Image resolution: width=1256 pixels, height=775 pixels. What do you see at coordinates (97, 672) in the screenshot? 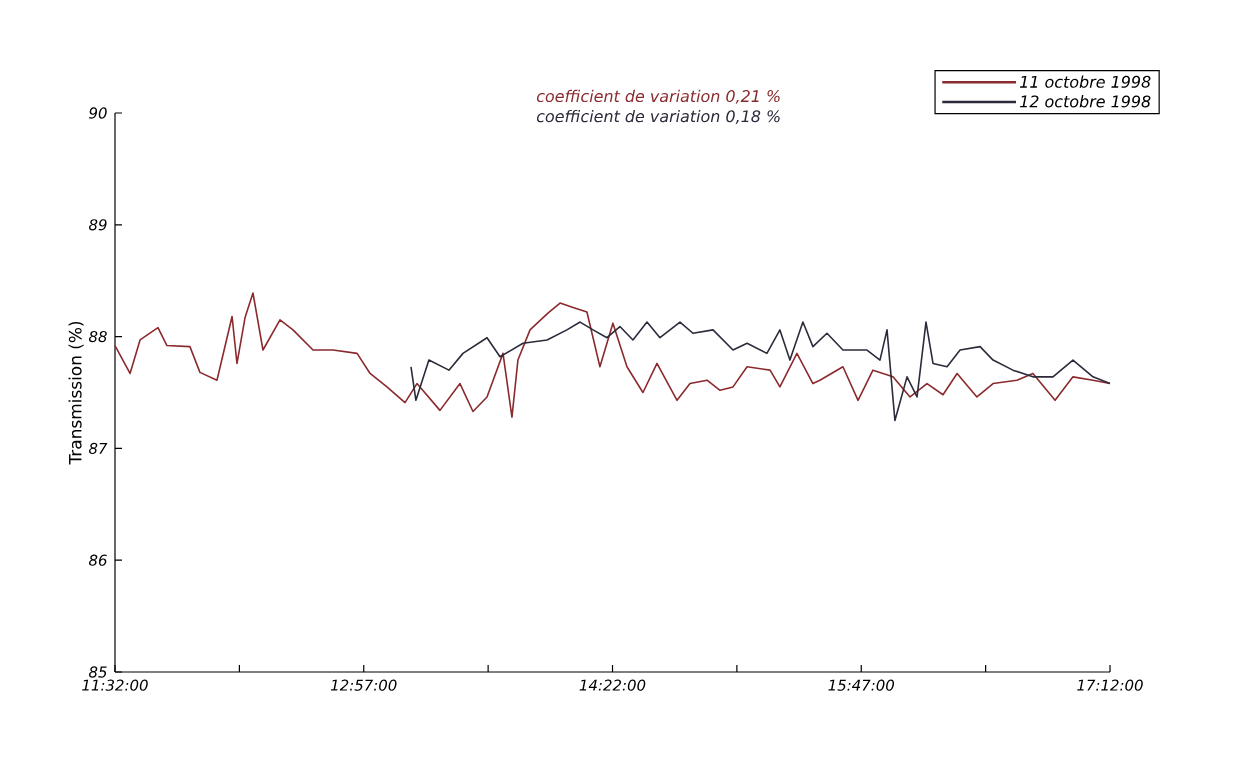
I see `y-tick-label: 85` at bounding box center [97, 672].